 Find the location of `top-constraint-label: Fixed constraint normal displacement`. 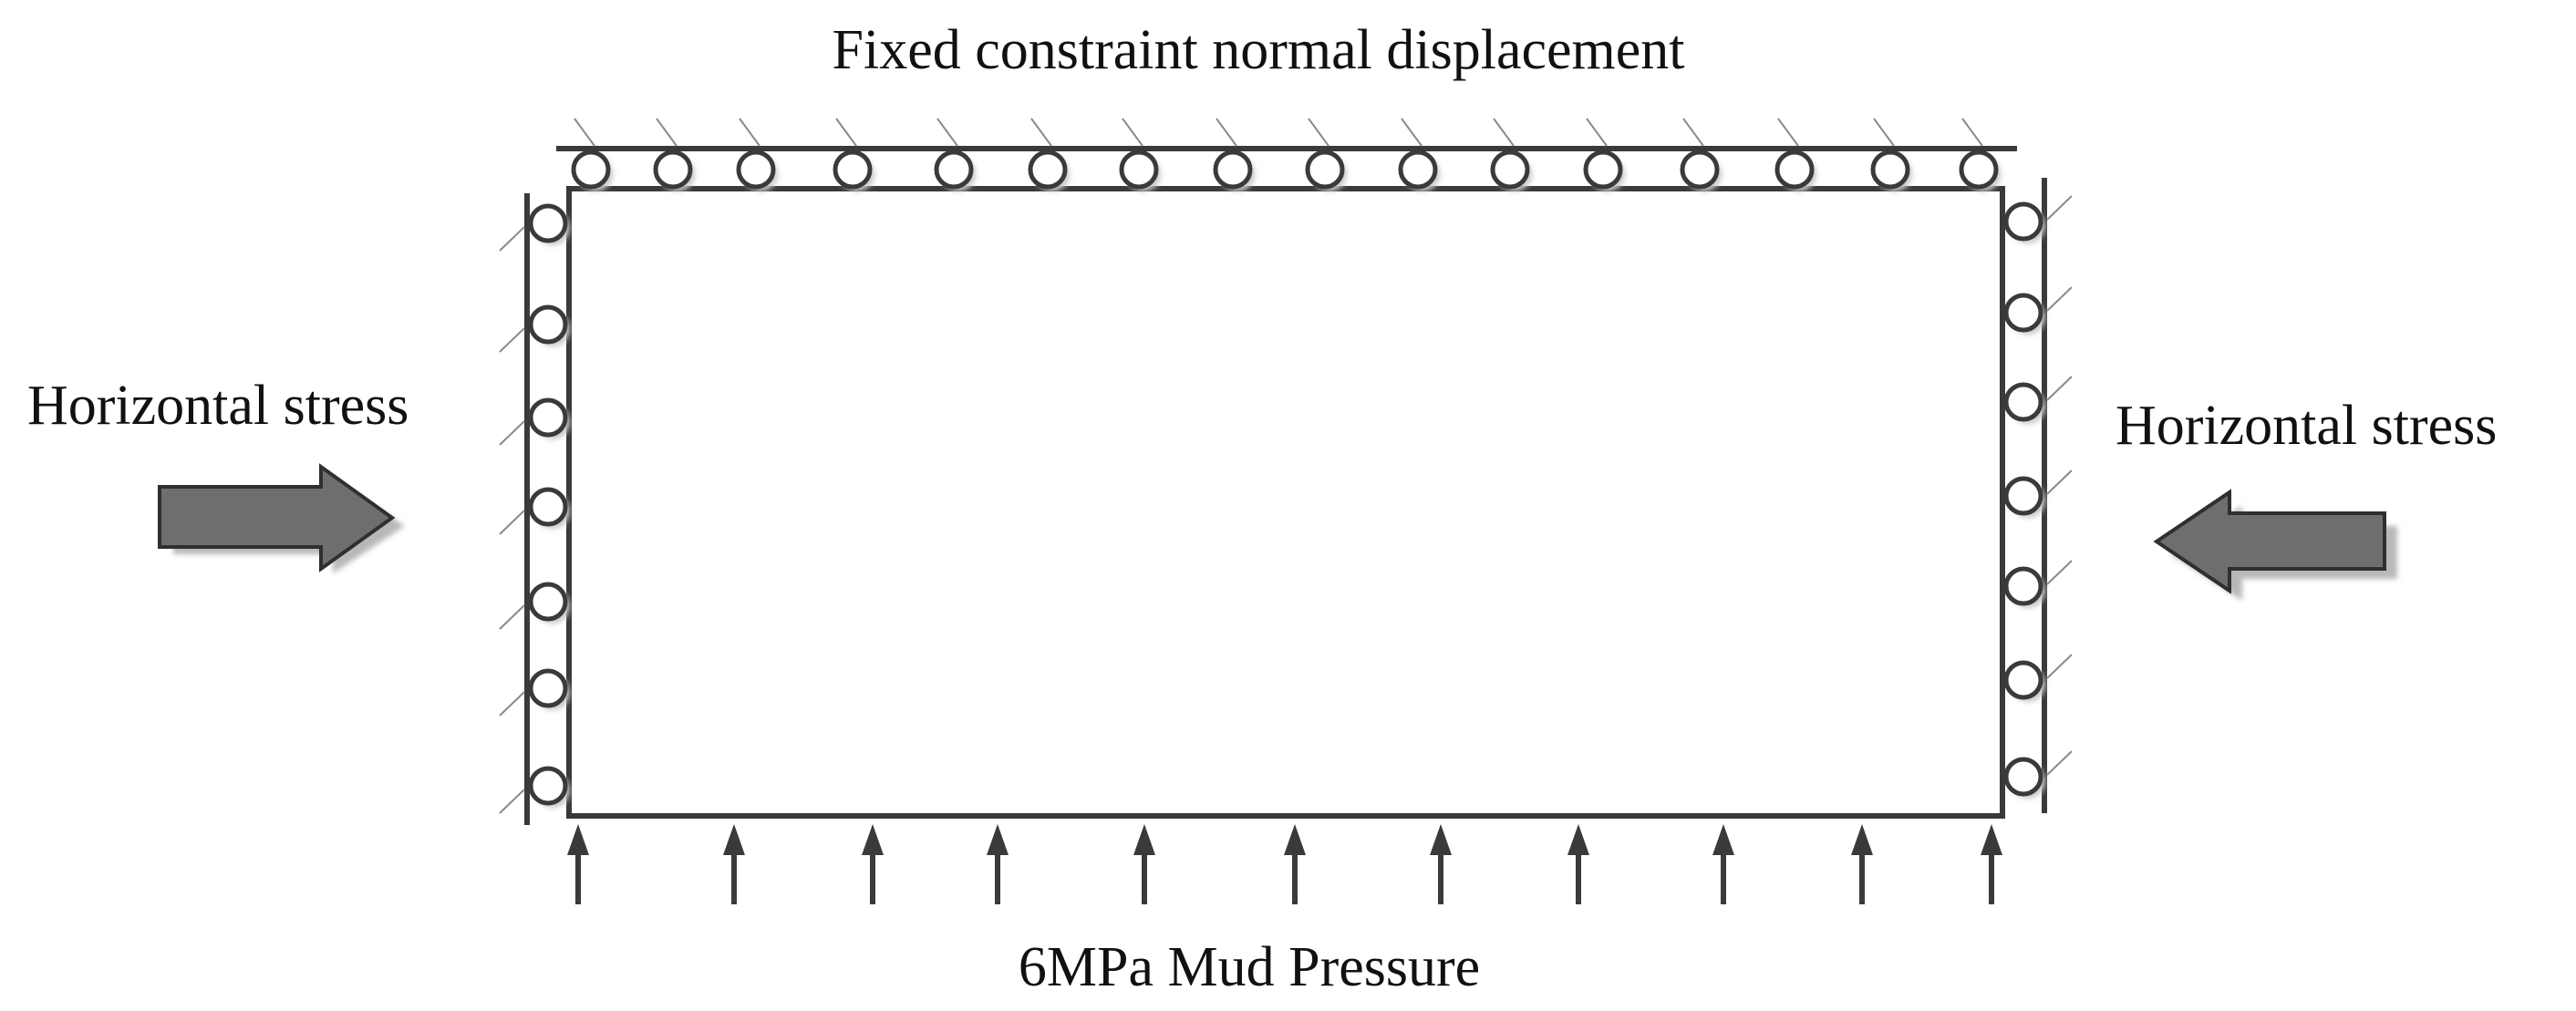

top-constraint-label: Fixed constraint normal displacement is located at coordinates (1259, 50).